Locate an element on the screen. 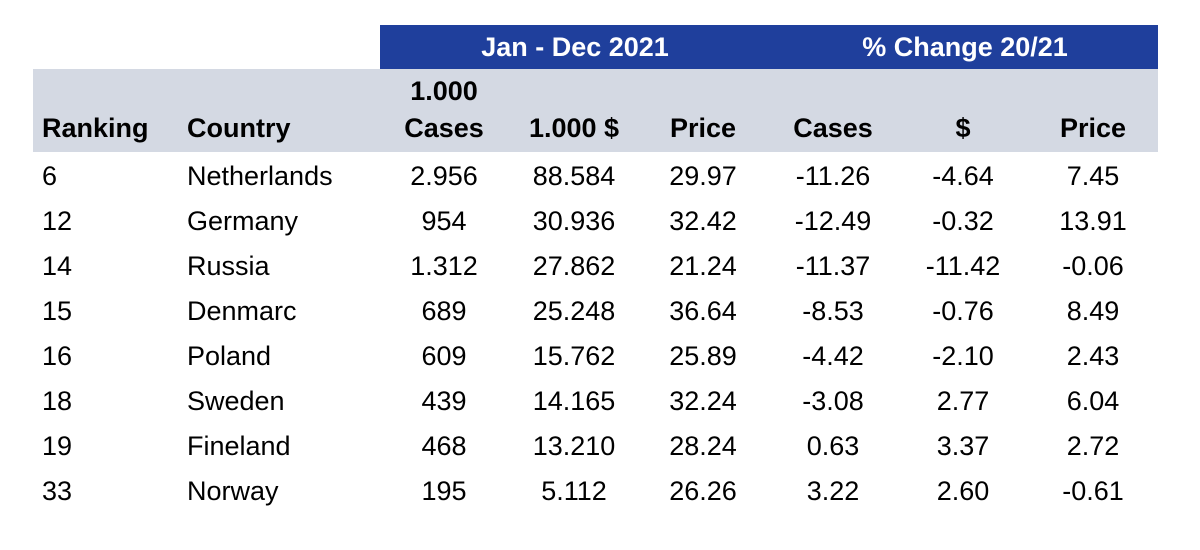 The image size is (1200, 550). cell-price: 32.42 is located at coordinates (703, 221).